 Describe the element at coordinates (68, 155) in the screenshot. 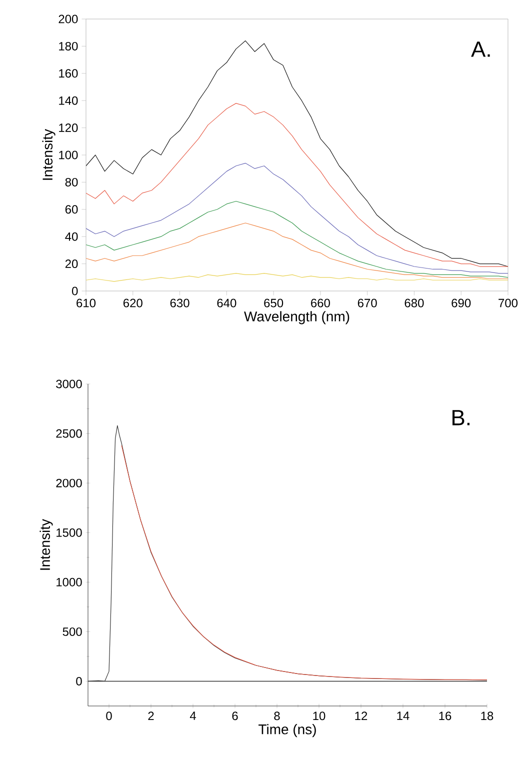

I see `y-tick-label: 100` at that location.